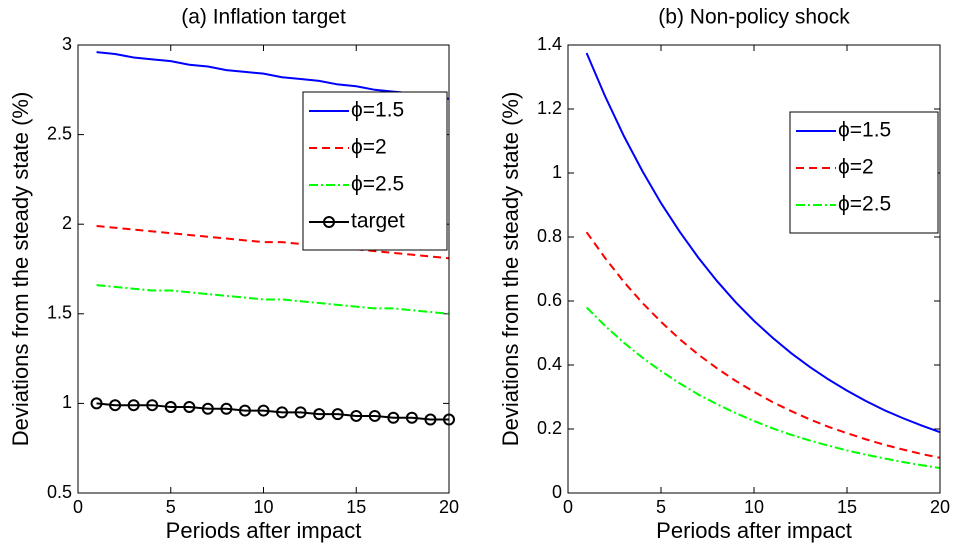  Describe the element at coordinates (549, 236) in the screenshot. I see `y-tick-label: 0.8` at that location.